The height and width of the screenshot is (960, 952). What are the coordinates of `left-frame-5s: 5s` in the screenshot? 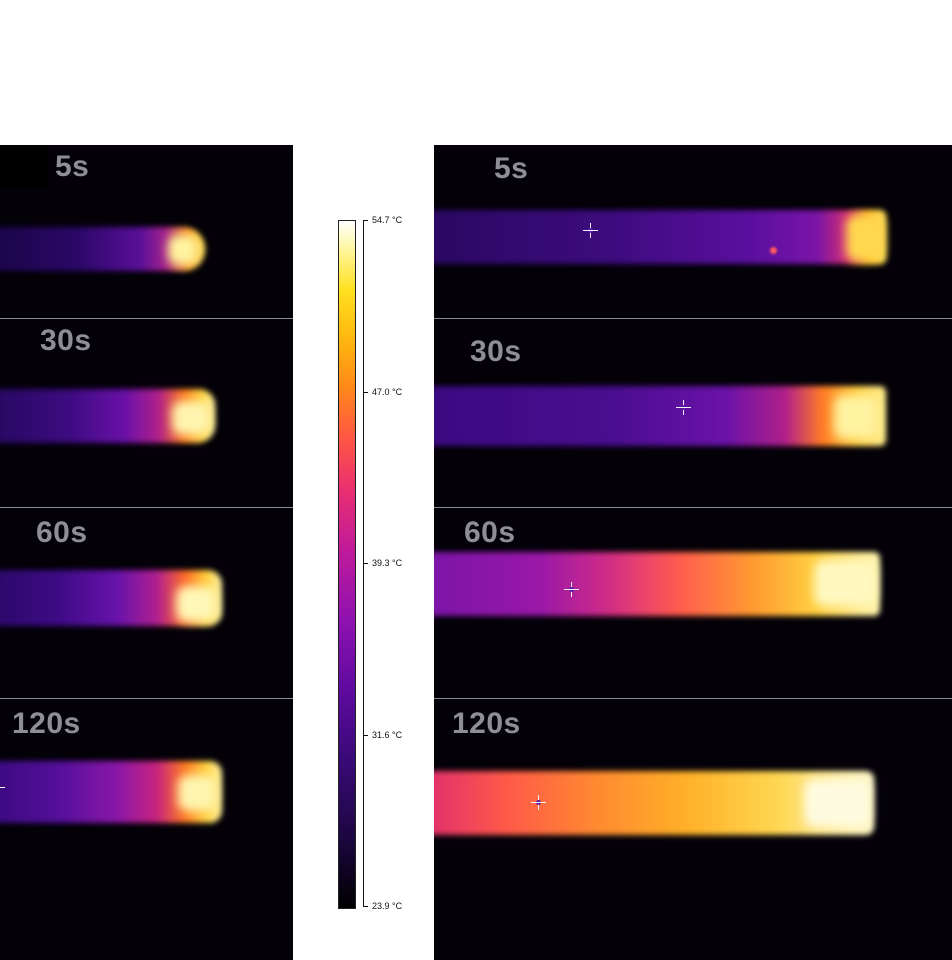 It's located at (146, 231).